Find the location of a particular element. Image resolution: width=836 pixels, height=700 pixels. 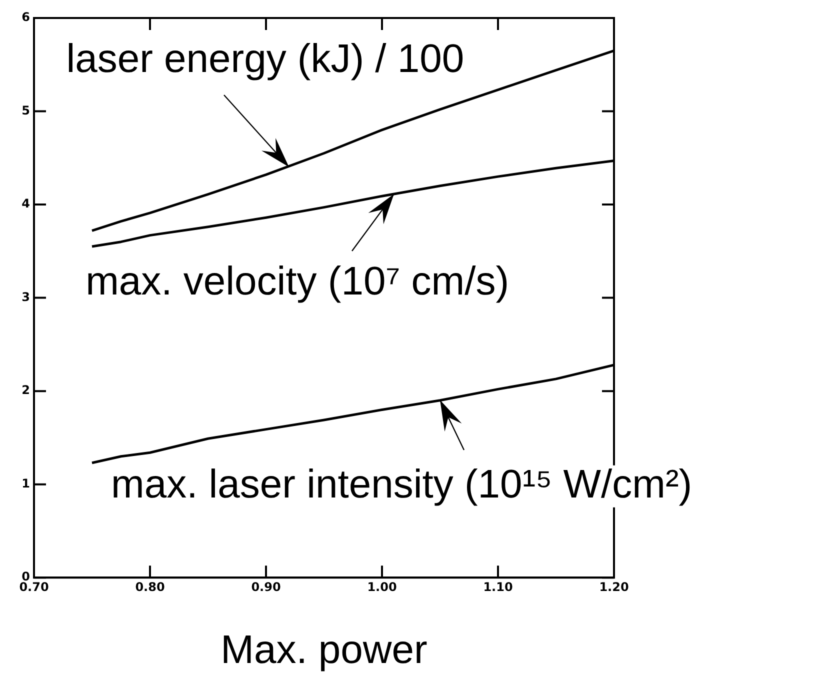

annotation: laser energy (kJ) / 100 is located at coordinates (265, 59).